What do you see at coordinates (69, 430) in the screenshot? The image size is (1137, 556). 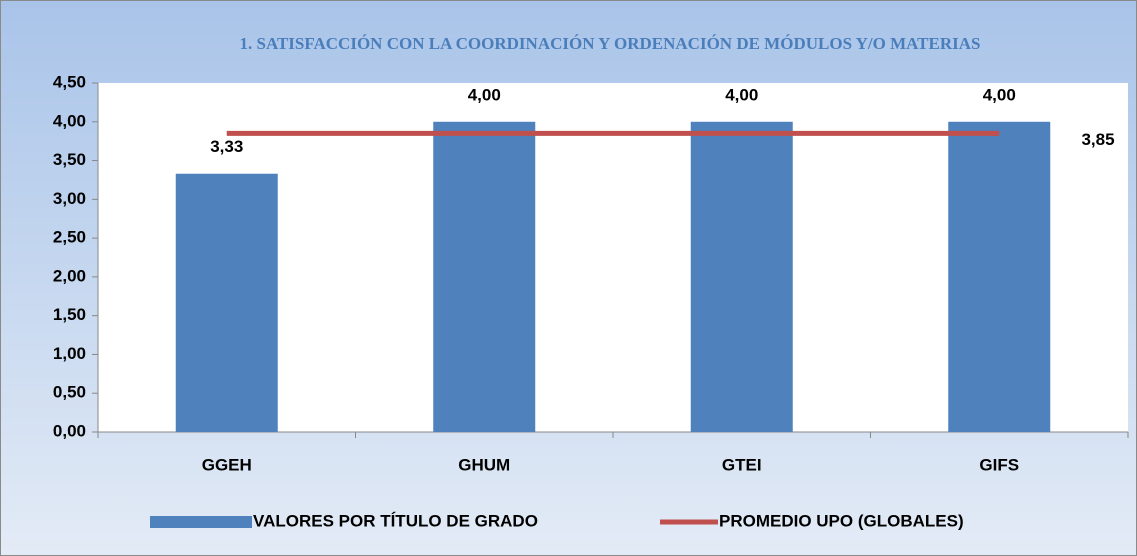 I see `y-tick-label: 0,00` at bounding box center [69, 430].